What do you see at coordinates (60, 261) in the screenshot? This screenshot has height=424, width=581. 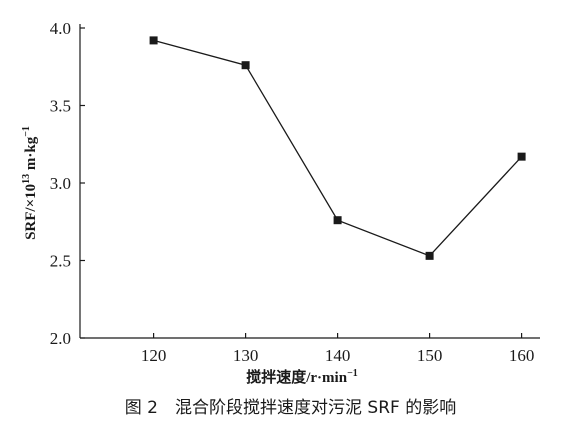 I see `y-tick-label: 2.5` at bounding box center [60, 261].